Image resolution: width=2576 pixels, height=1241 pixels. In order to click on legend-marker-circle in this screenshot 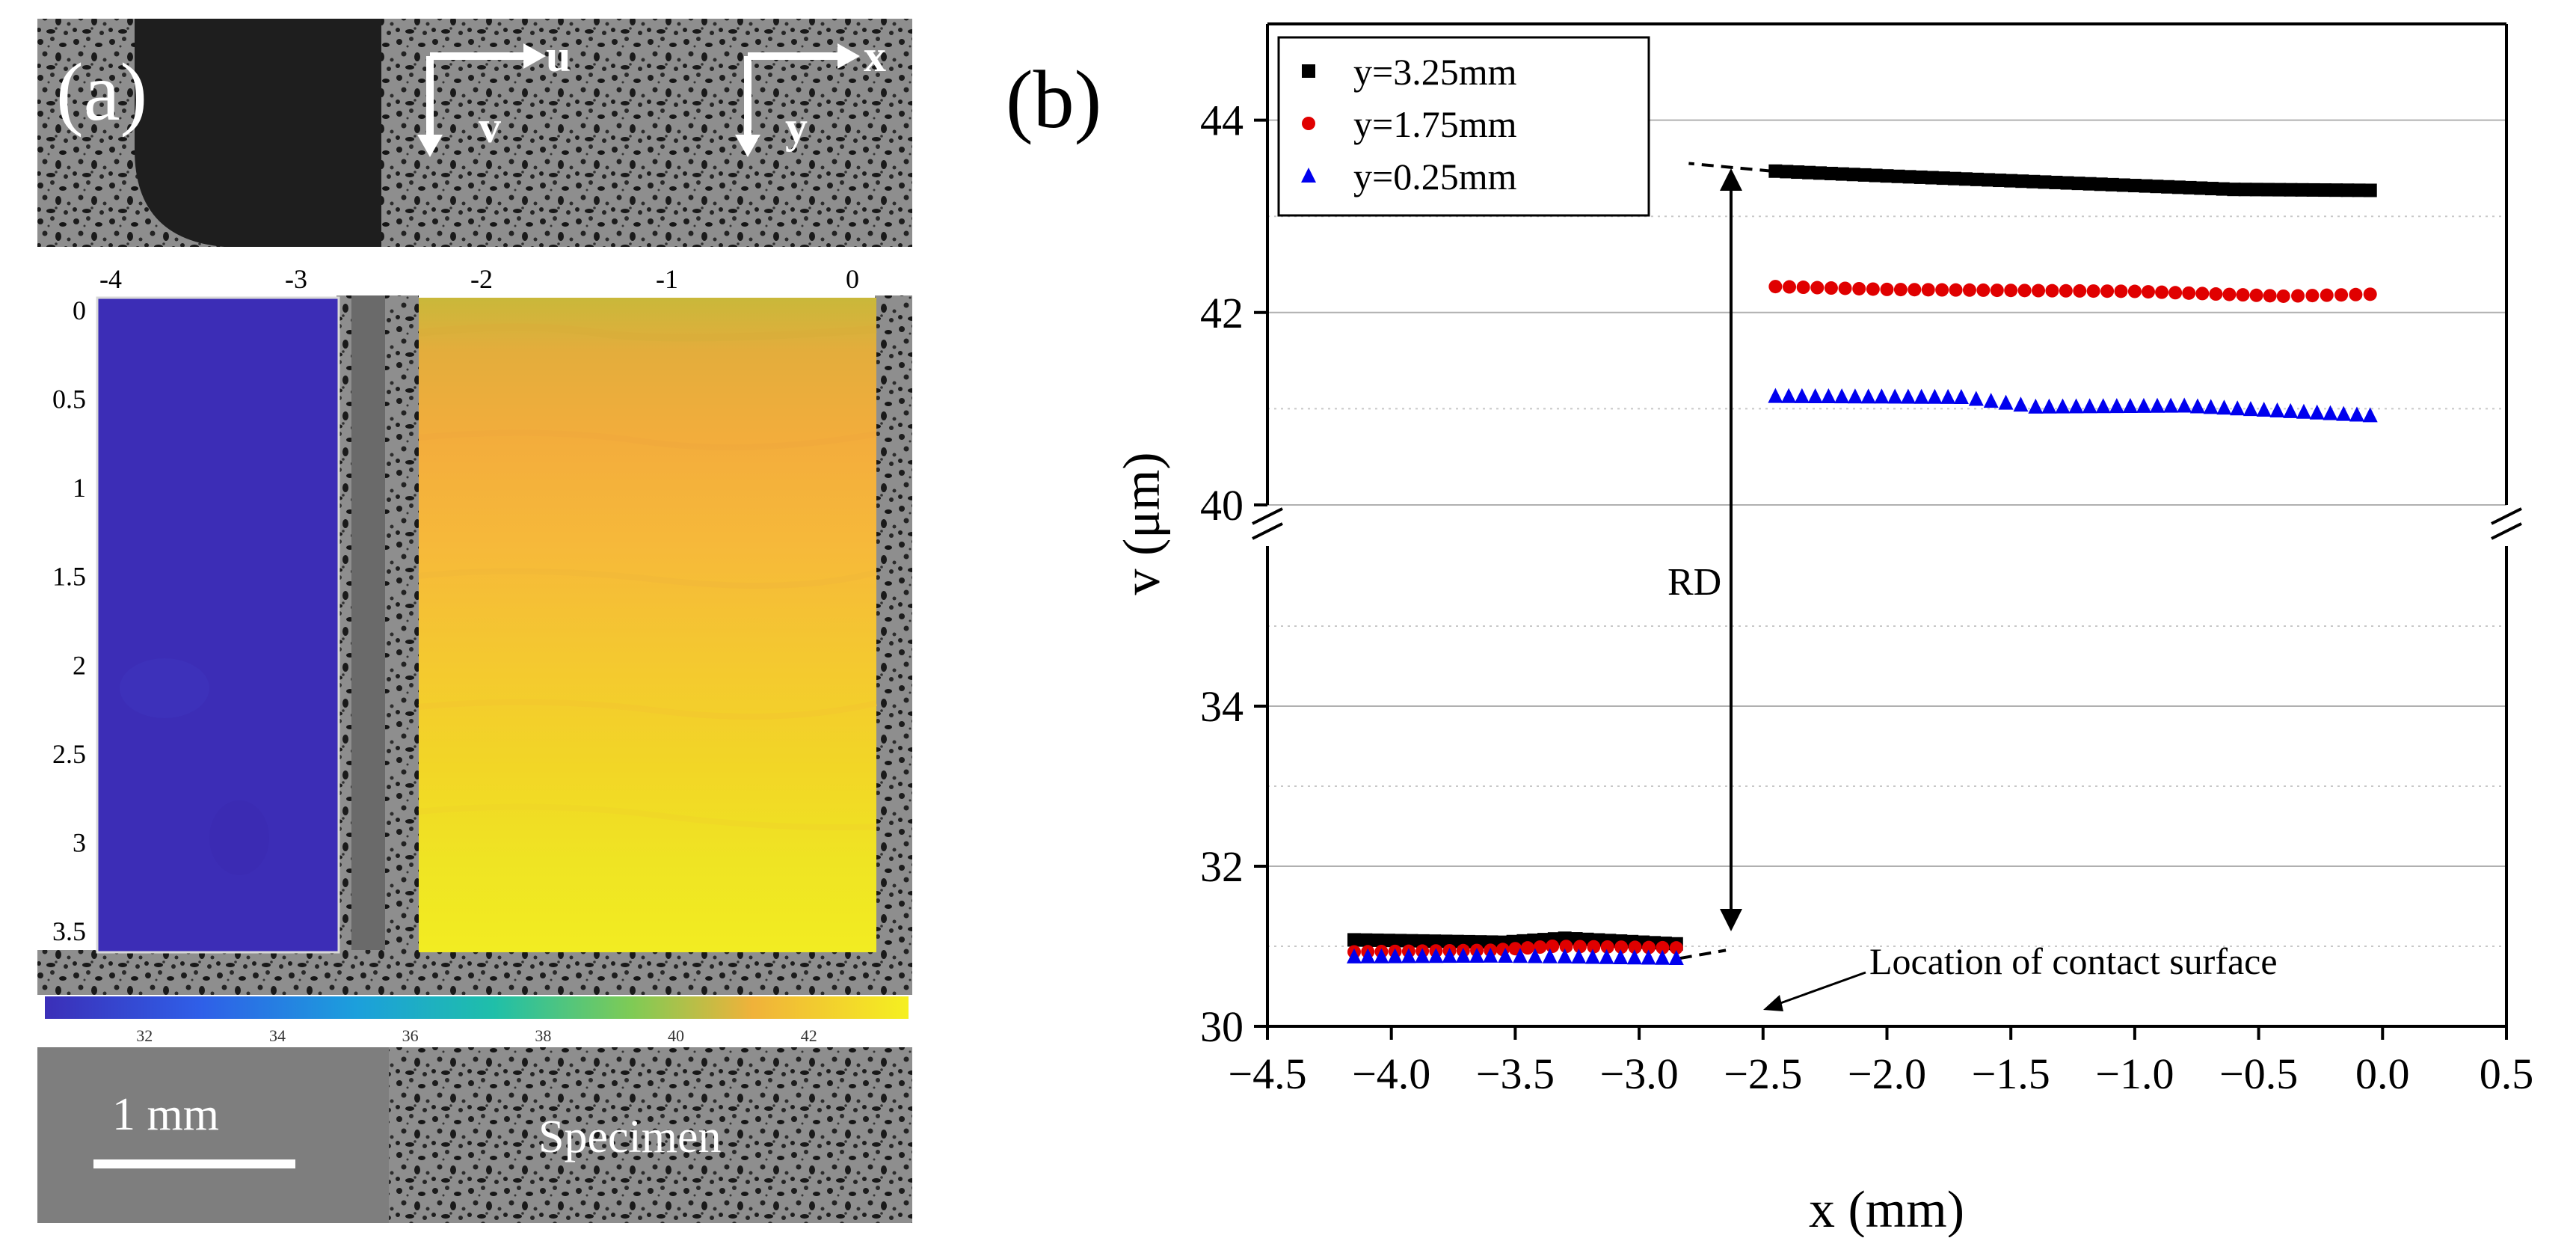, I will do `click(1308, 124)`.